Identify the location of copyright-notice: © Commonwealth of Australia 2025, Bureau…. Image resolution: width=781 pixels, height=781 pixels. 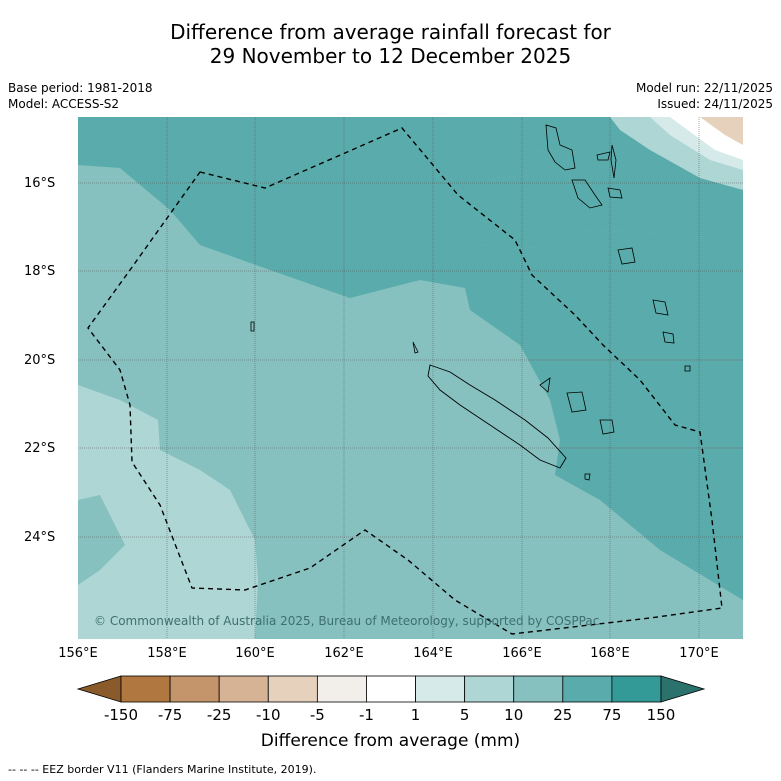
(347, 621).